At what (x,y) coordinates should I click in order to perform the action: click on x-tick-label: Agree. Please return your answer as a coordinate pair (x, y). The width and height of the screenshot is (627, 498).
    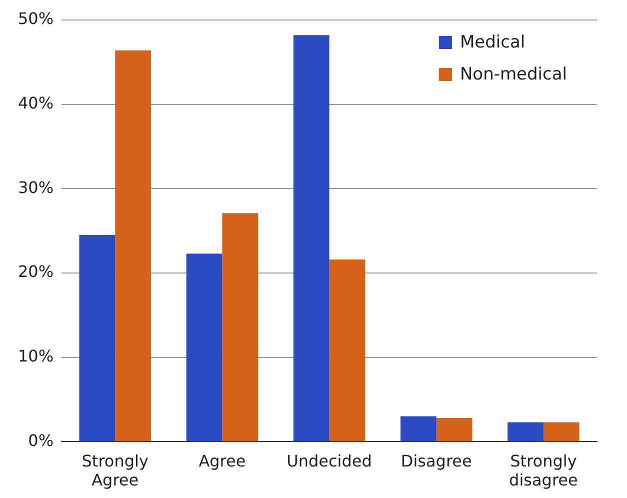
    Looking at the image, I should click on (222, 460).